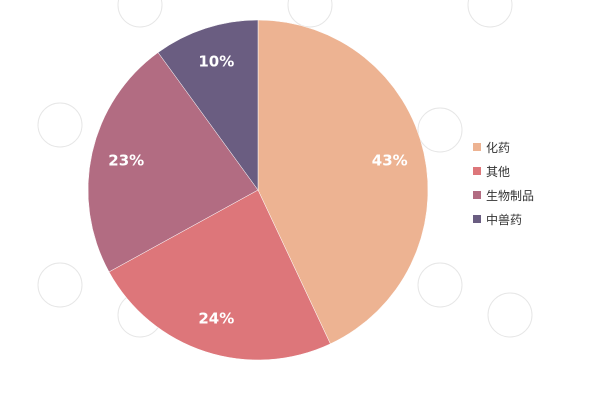  What do you see at coordinates (510, 195) in the screenshot?
I see `legend-label: 生物制品` at bounding box center [510, 195].